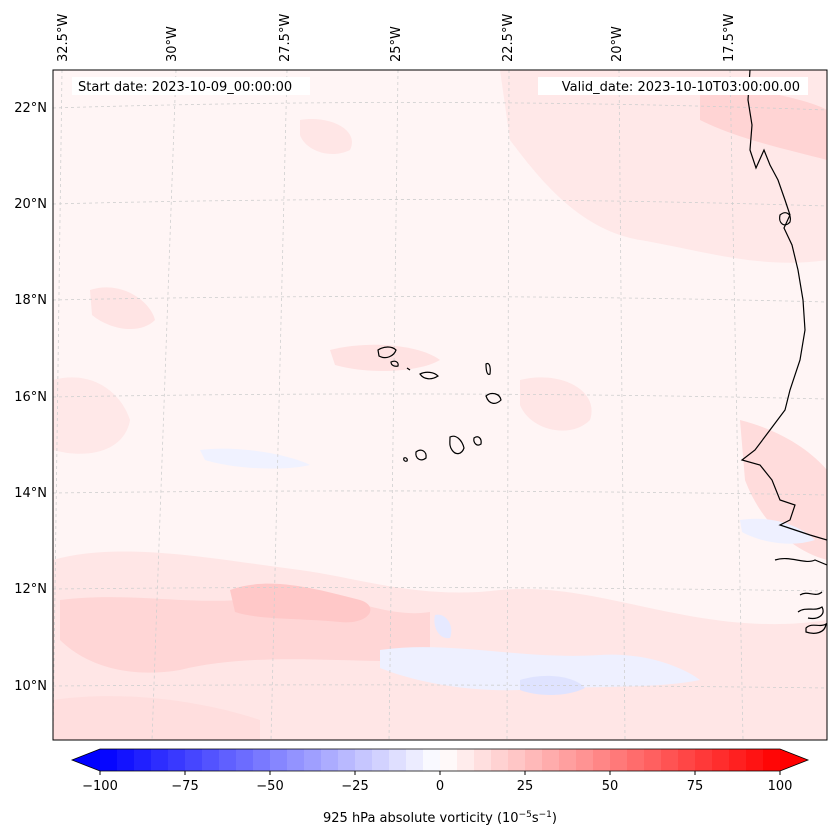 The width and height of the screenshot is (837, 839). What do you see at coordinates (184, 786) in the screenshot?
I see `colorbar-tick-label: −75` at bounding box center [184, 786].